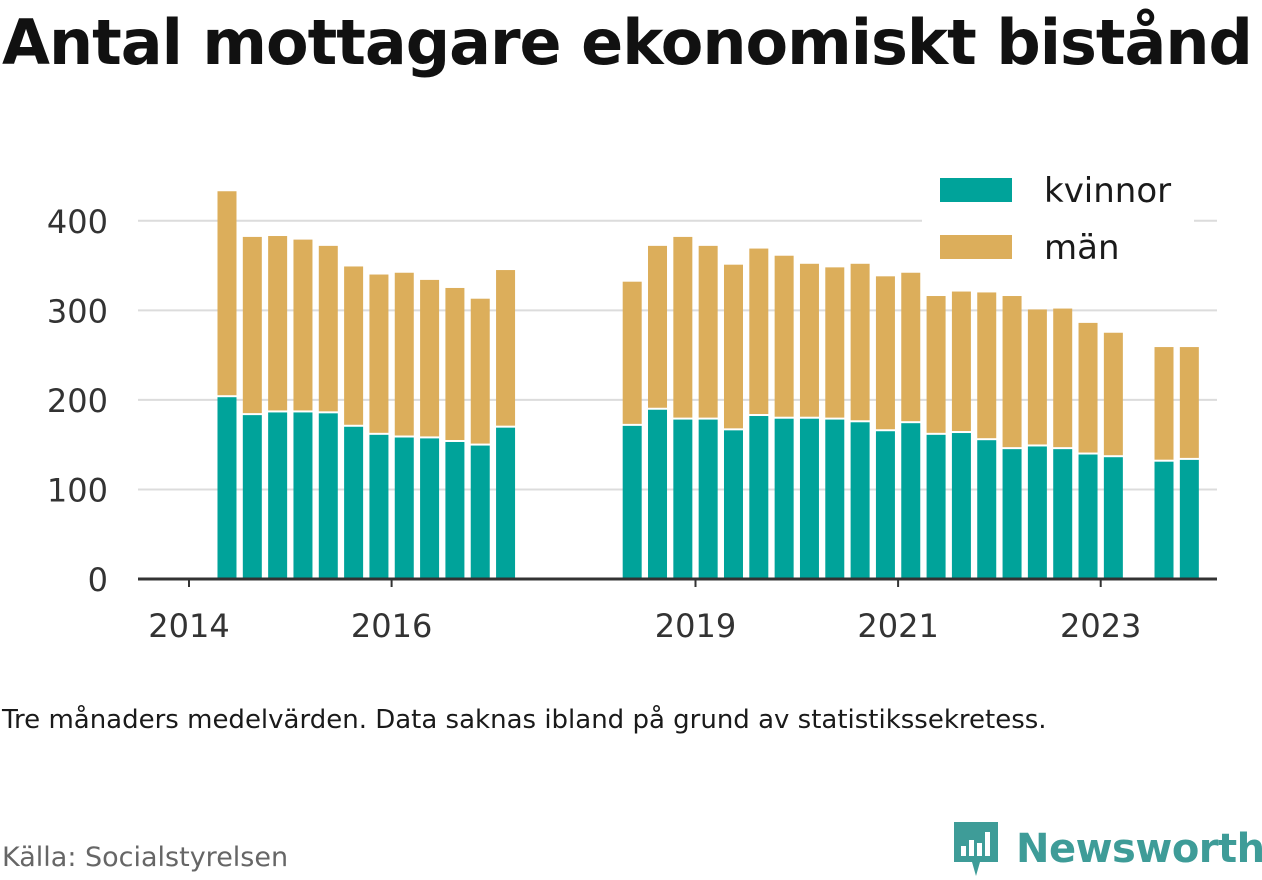 The image size is (1262, 880). I want to click on y-tick-label: 100, so click(77, 490).